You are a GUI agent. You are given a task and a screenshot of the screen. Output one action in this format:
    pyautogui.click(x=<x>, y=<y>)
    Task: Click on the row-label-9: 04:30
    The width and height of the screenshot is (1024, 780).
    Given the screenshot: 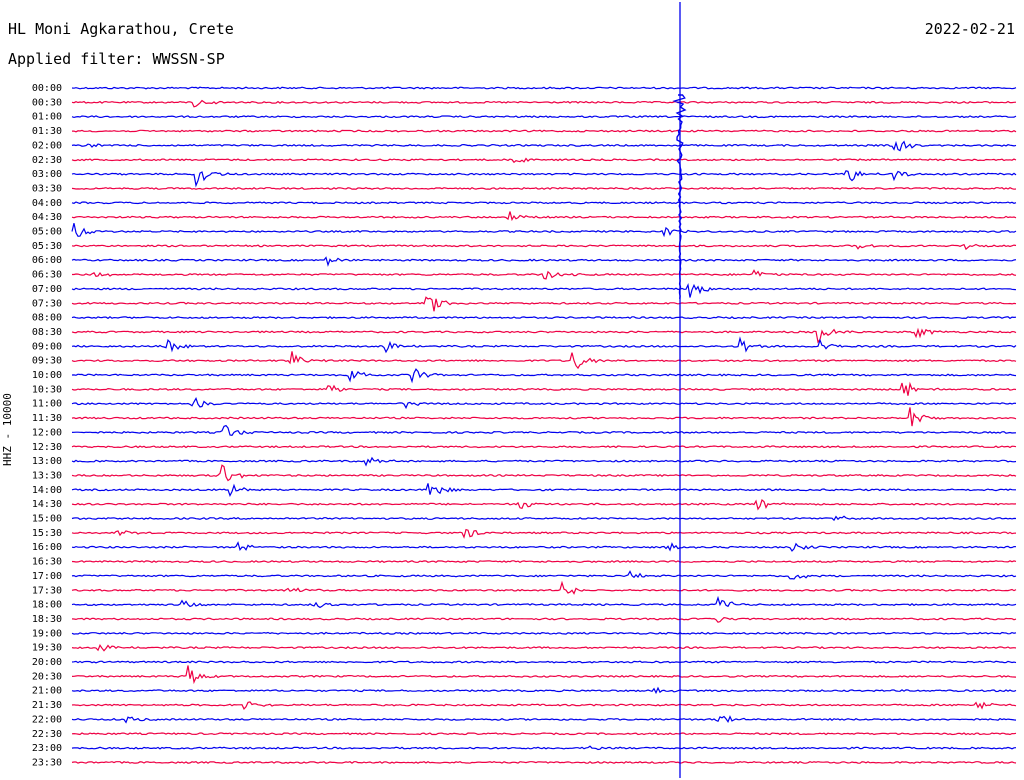 What is the action you would take?
    pyautogui.click(x=47, y=217)
    